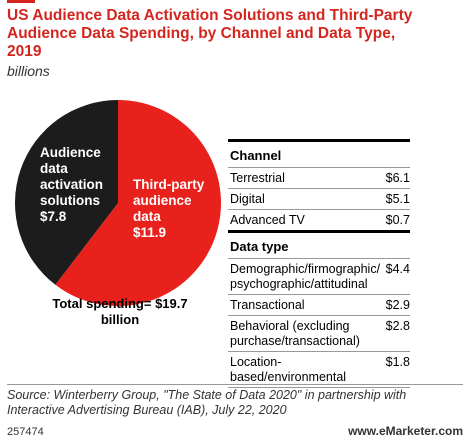 The height and width of the screenshot is (443, 470). I want to click on row-value: $2.8, so click(396, 333).